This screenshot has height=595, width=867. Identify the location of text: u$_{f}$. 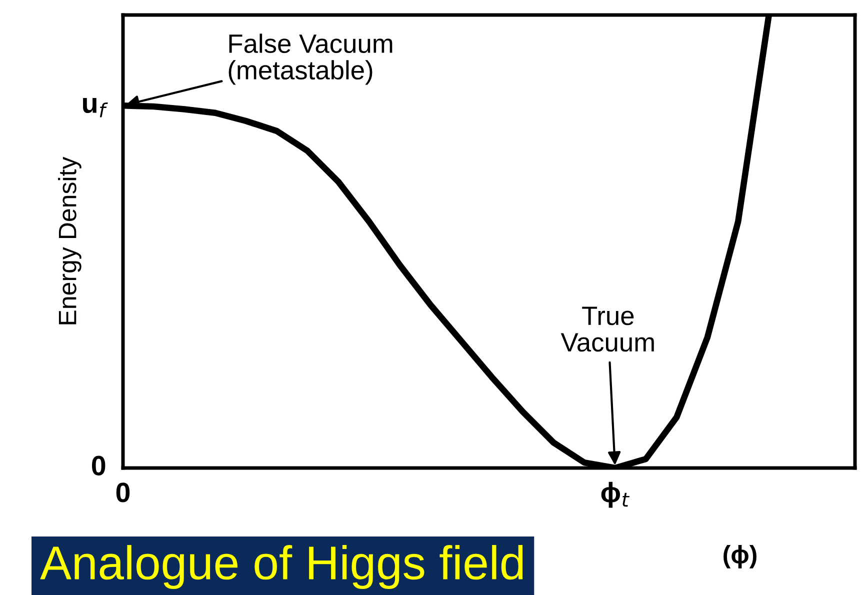
(95, 108).